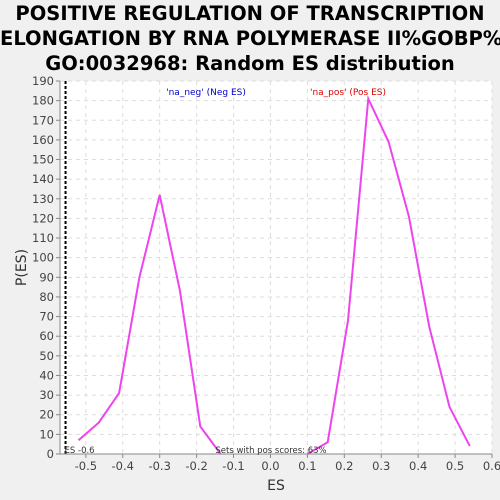  I want to click on y-tick-label: 0, so click(50, 454).